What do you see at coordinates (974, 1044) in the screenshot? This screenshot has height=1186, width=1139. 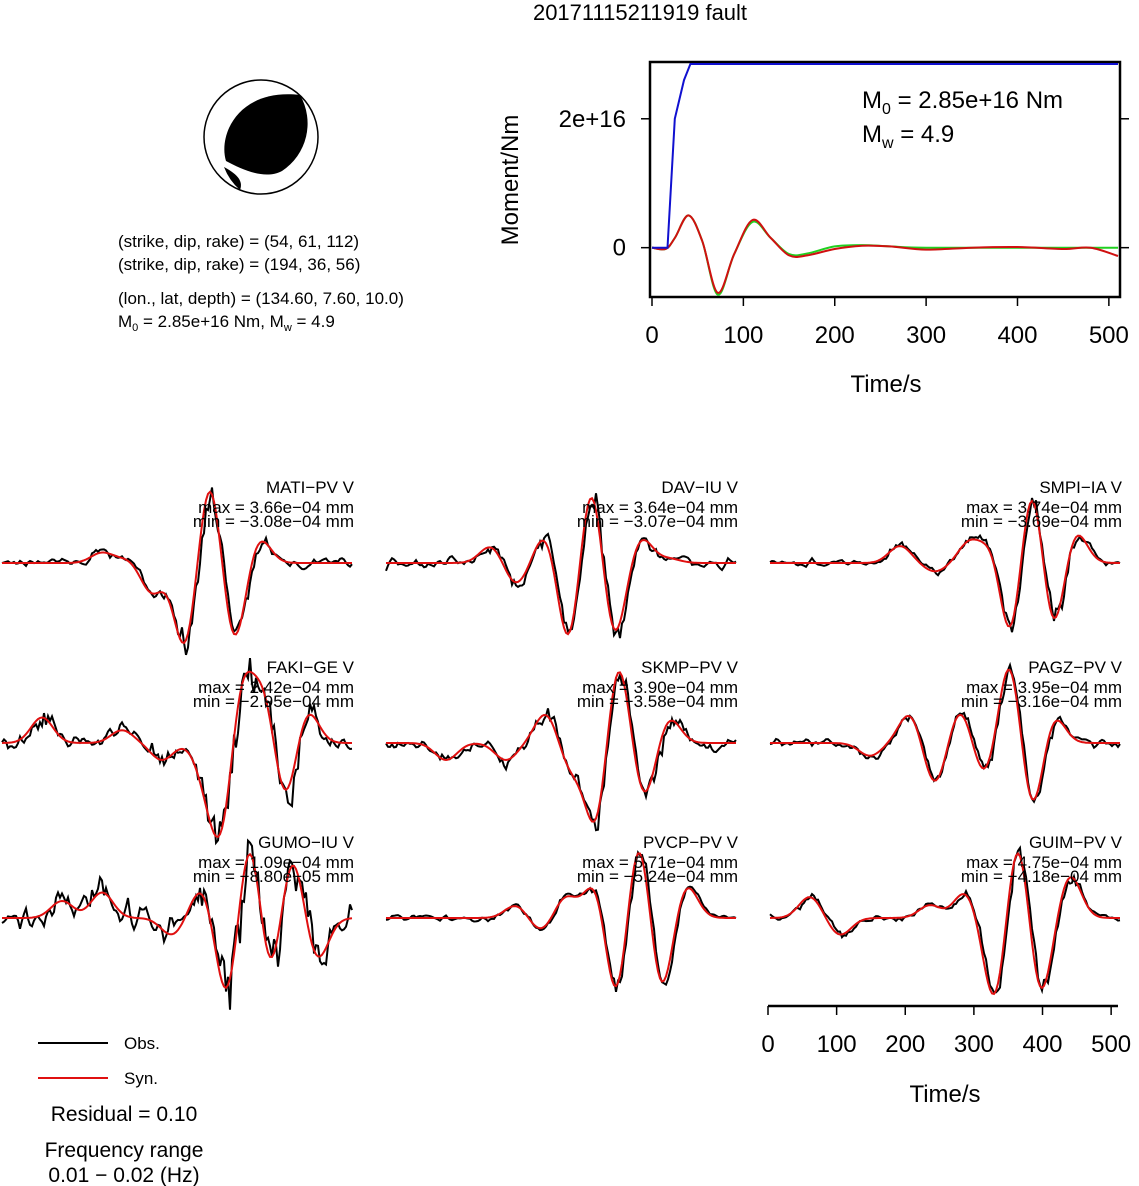 I see `waveform-xtick-label: 300` at bounding box center [974, 1044].